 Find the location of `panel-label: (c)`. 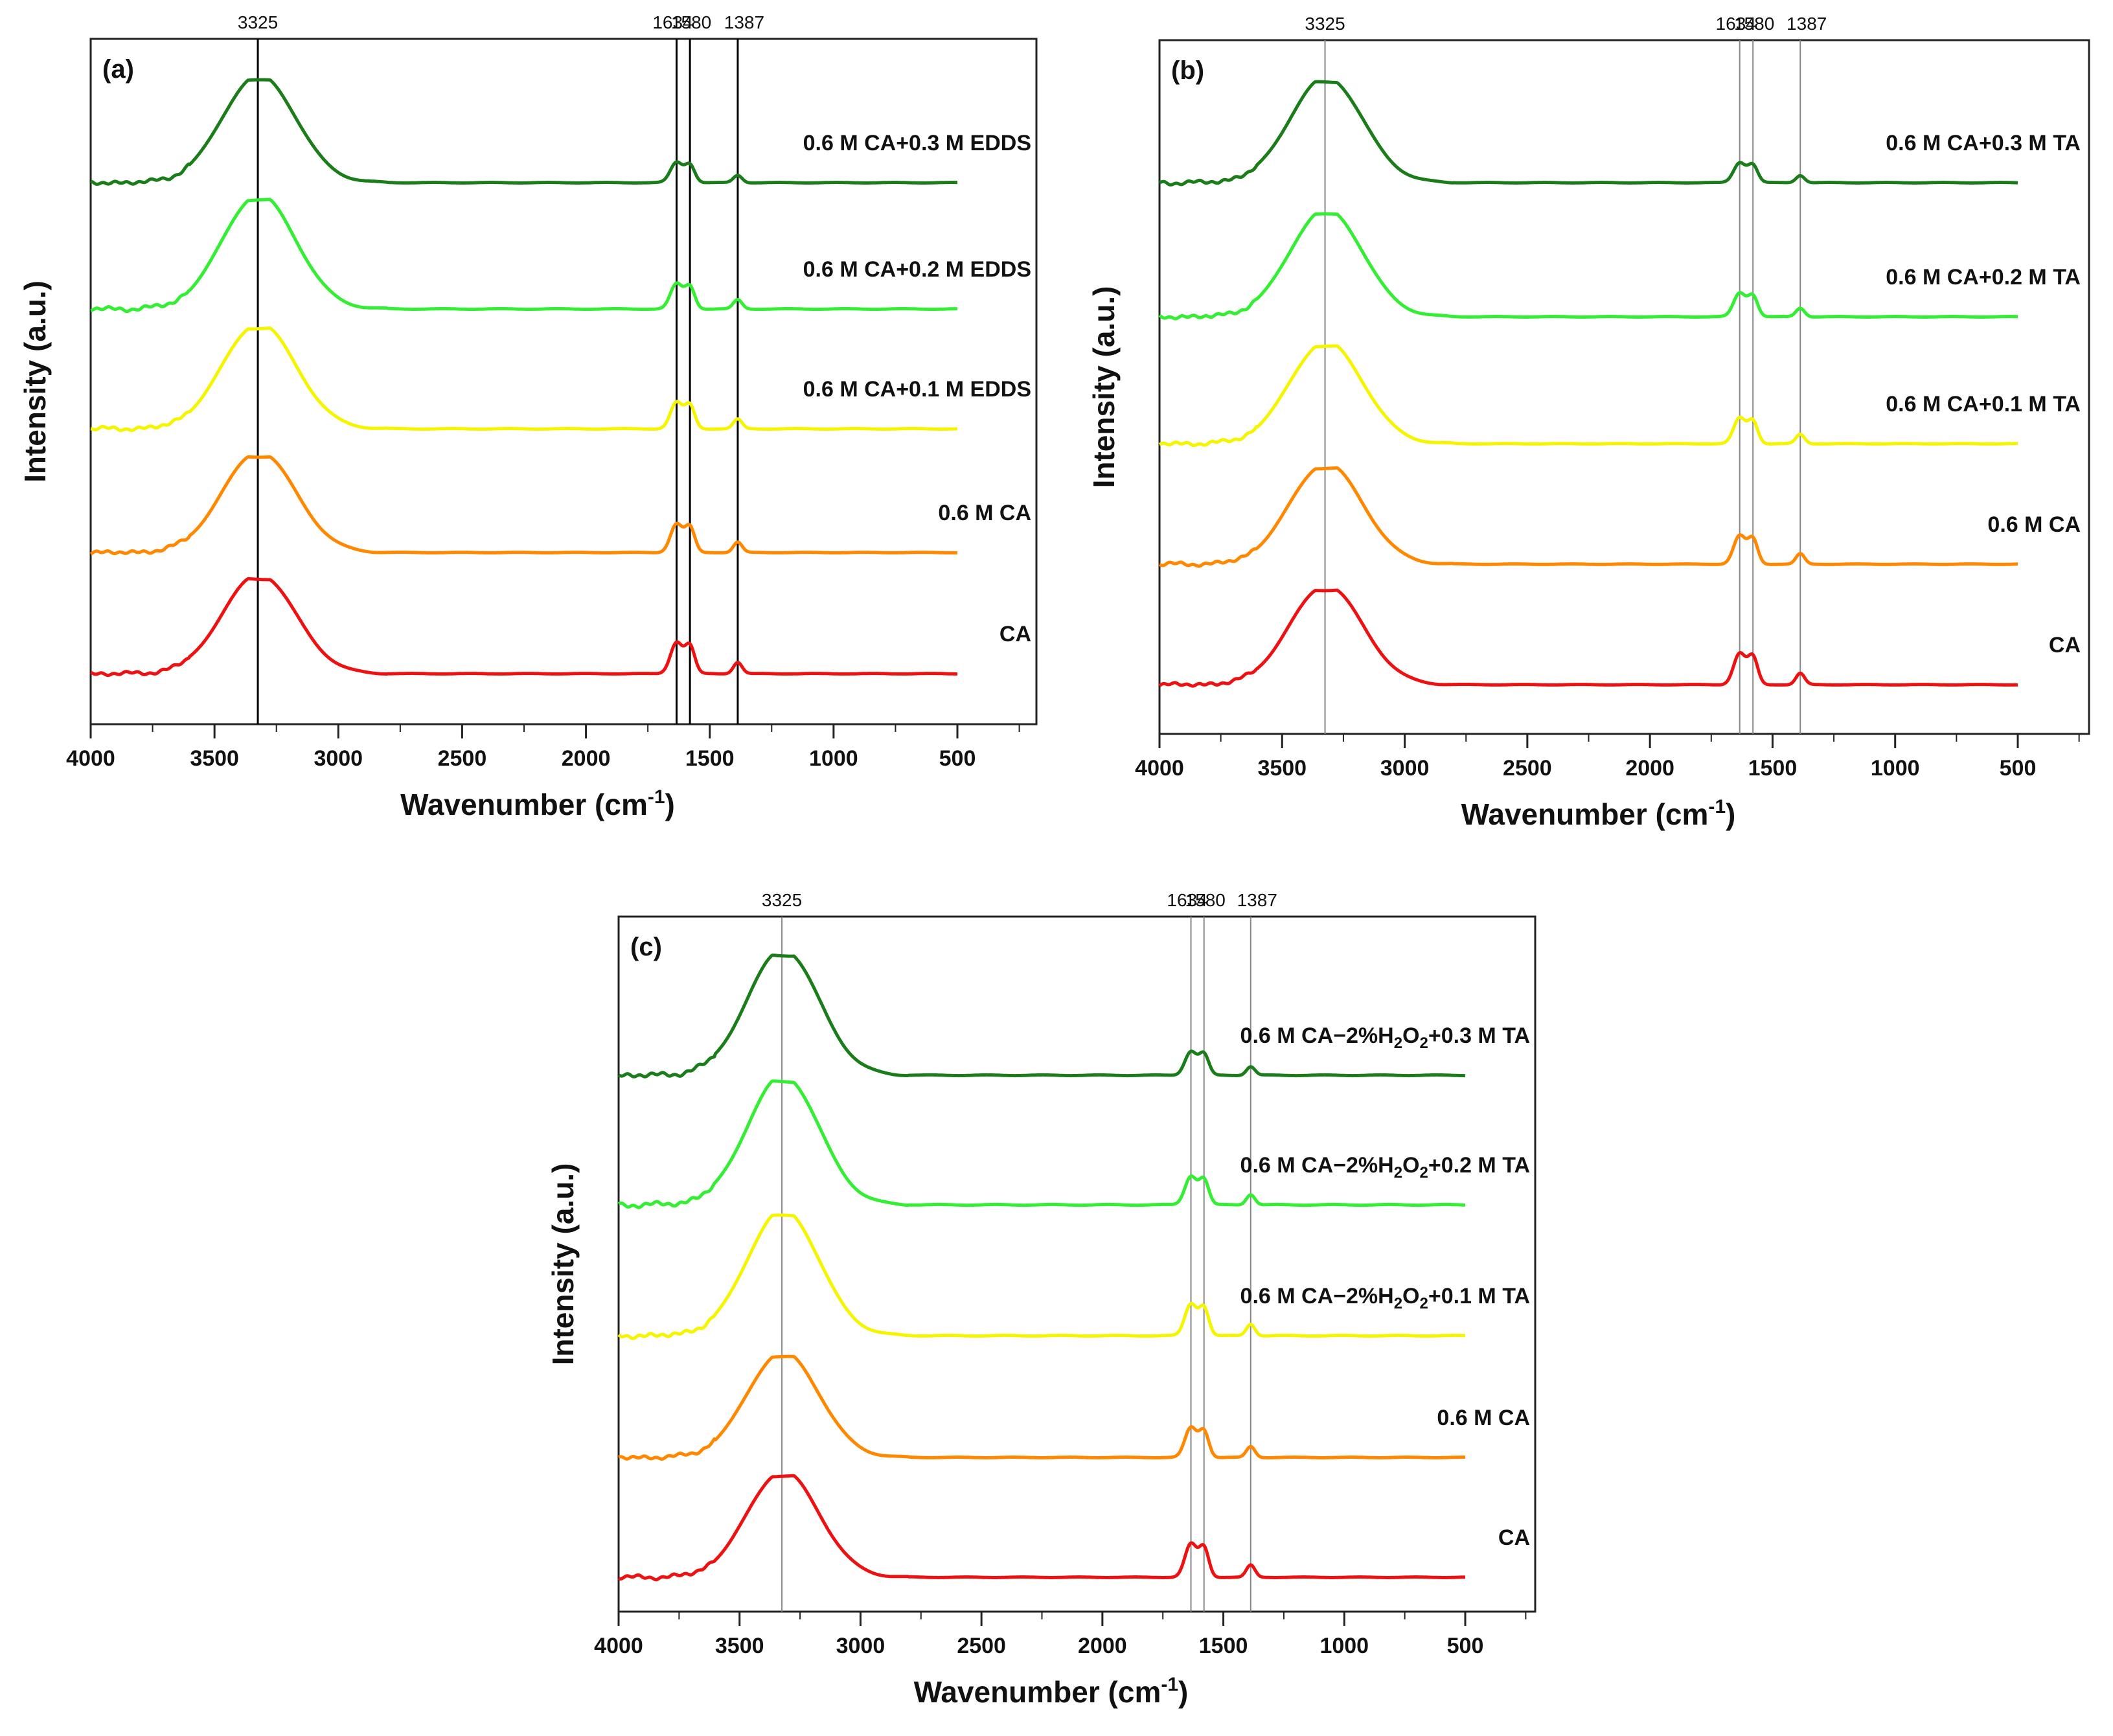

panel-label: (c) is located at coordinates (646, 947).